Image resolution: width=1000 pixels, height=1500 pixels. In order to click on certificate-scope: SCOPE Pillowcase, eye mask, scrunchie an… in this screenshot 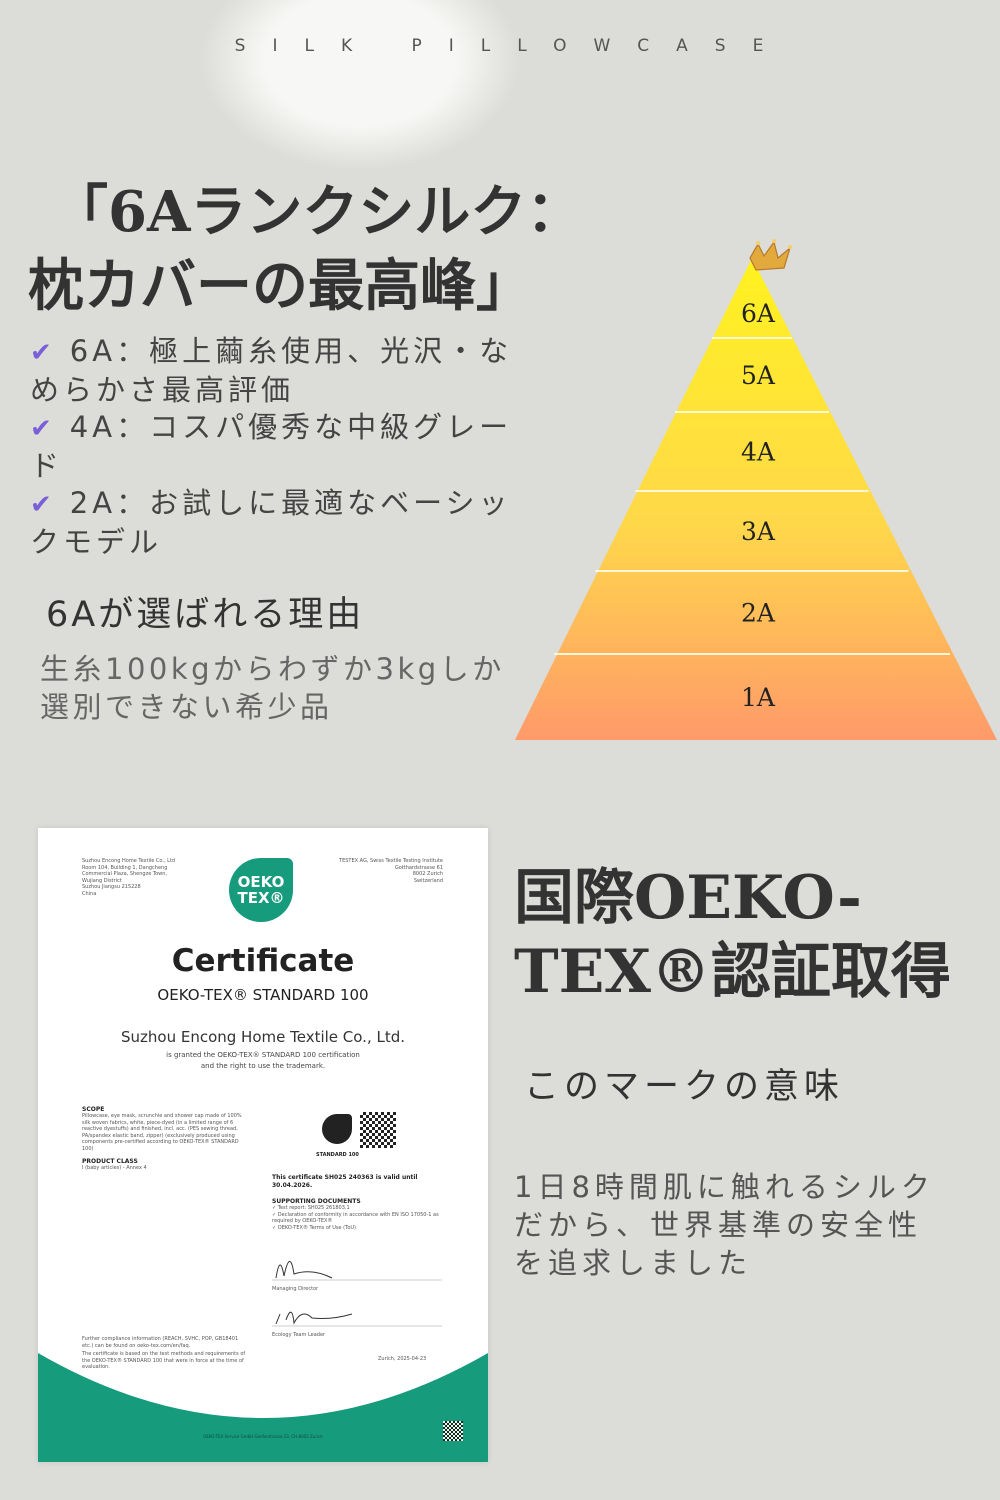, I will do `click(162, 1138)`.